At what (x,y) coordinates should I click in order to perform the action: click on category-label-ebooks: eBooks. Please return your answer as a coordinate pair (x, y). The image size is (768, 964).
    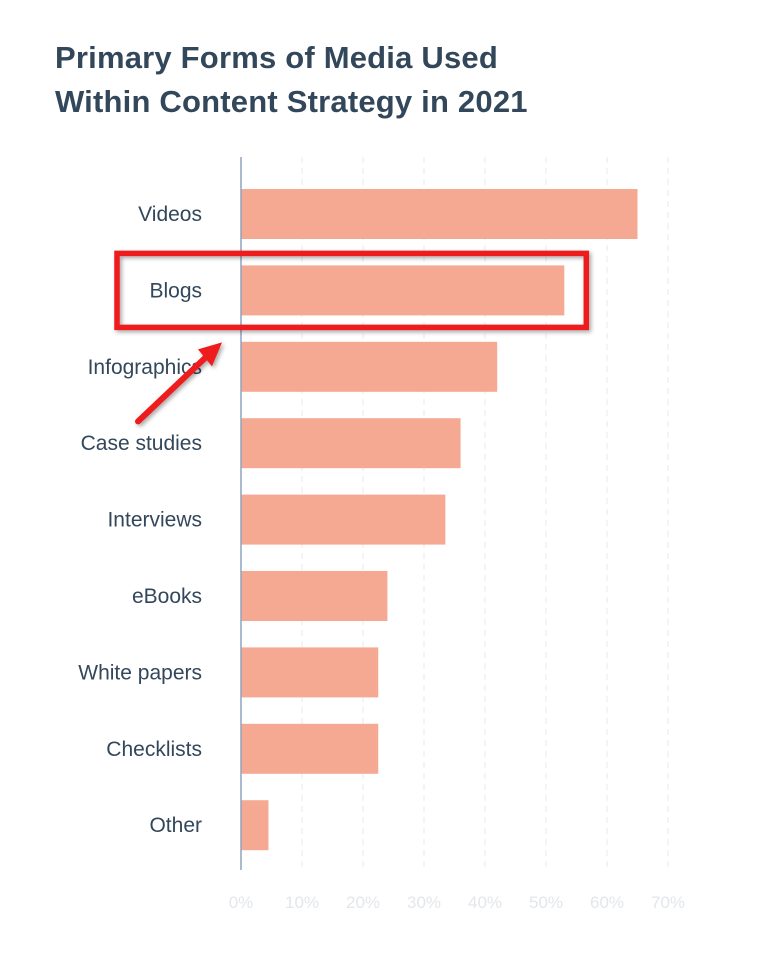
    Looking at the image, I should click on (167, 596).